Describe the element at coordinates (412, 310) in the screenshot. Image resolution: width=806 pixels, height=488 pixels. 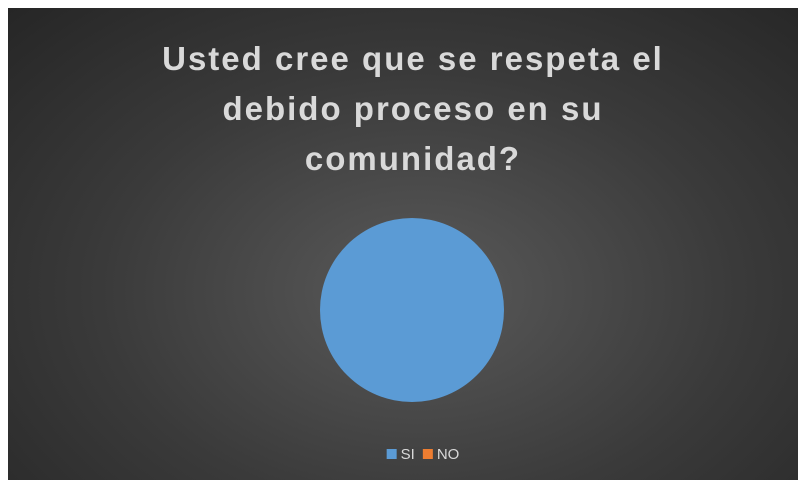
I see `pie-slice` at that location.